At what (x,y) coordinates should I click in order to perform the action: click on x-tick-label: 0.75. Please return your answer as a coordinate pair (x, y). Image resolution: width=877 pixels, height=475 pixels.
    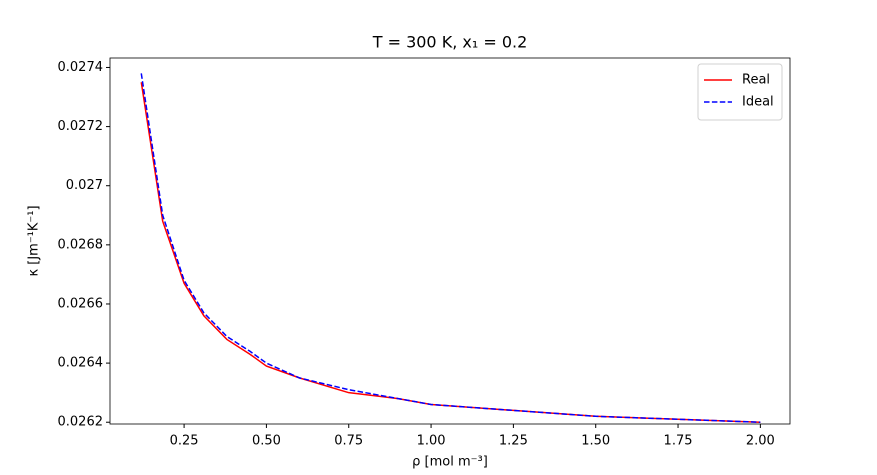
    Looking at the image, I should click on (348, 441).